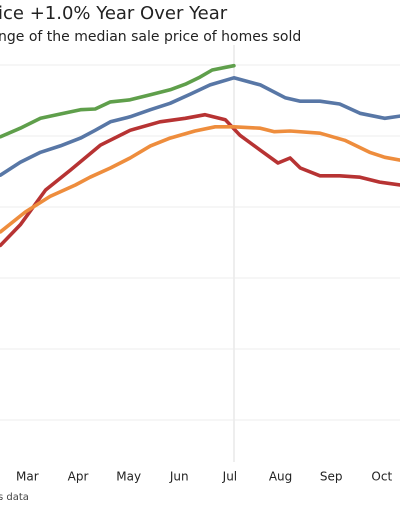  I want to click on x-tick-label: Aug, so click(280, 477).